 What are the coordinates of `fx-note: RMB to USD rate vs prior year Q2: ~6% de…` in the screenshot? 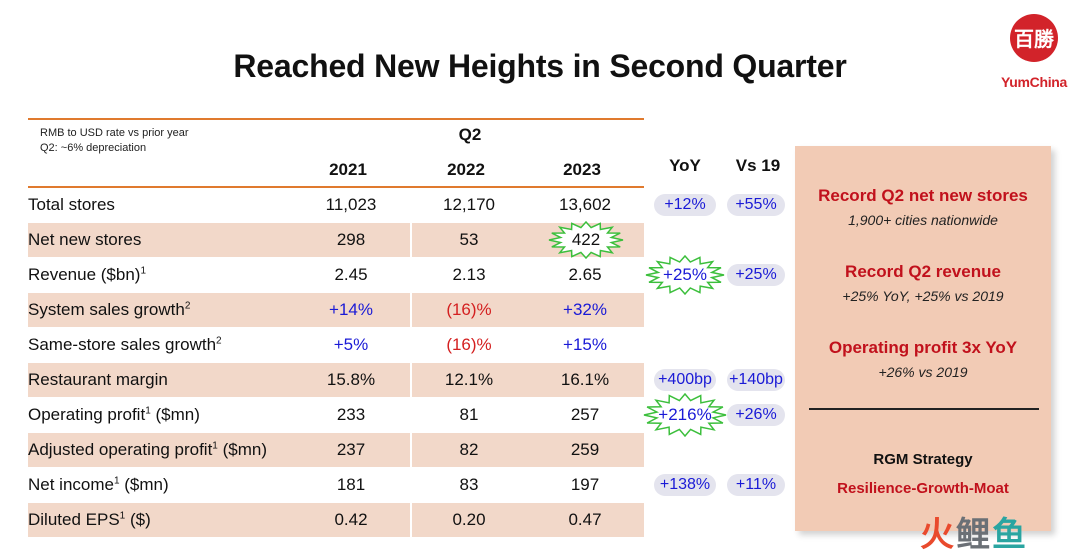 It's located at (114, 141).